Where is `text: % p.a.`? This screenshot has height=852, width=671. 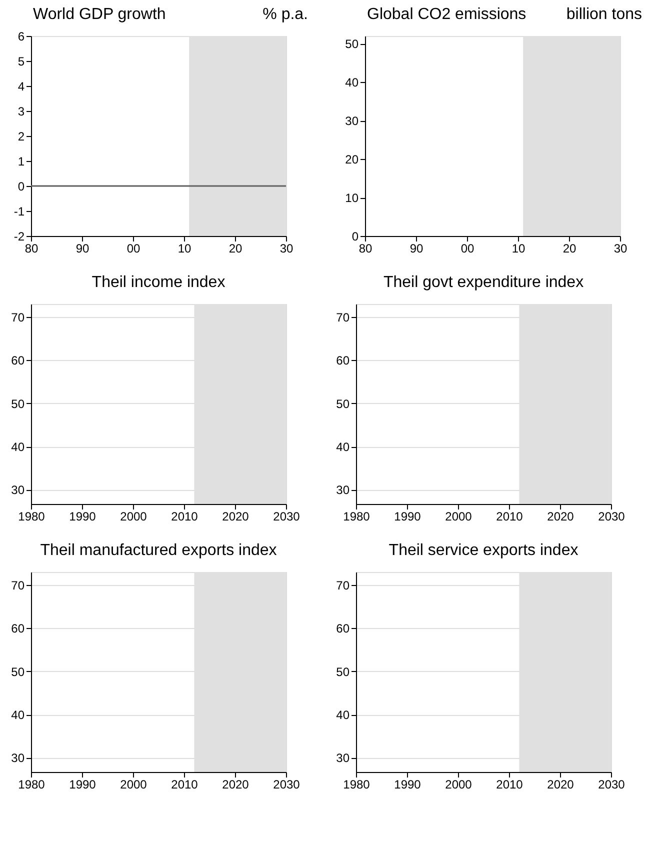
text: % p.a. is located at coordinates (285, 14).